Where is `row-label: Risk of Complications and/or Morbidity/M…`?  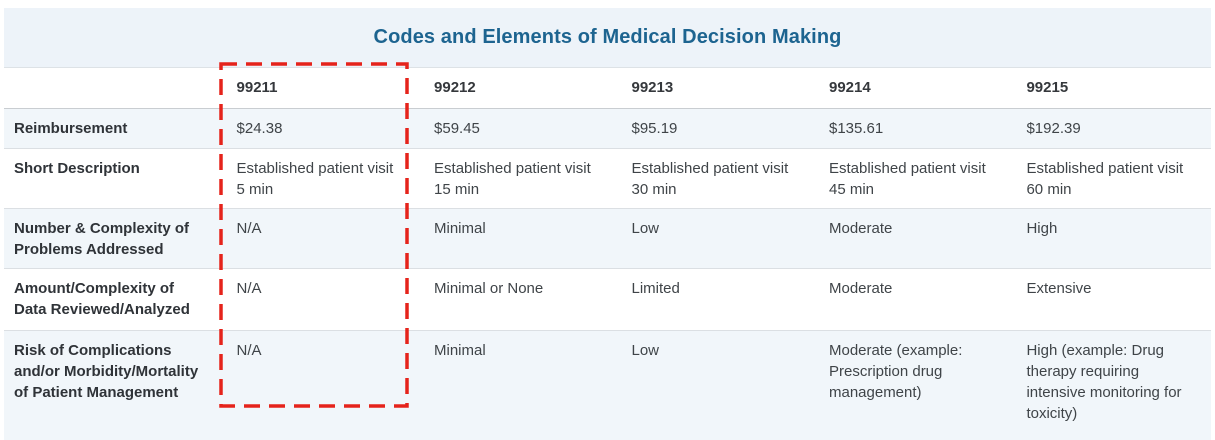 row-label: Risk of Complications and/or Morbidity/M… is located at coordinates (106, 371).